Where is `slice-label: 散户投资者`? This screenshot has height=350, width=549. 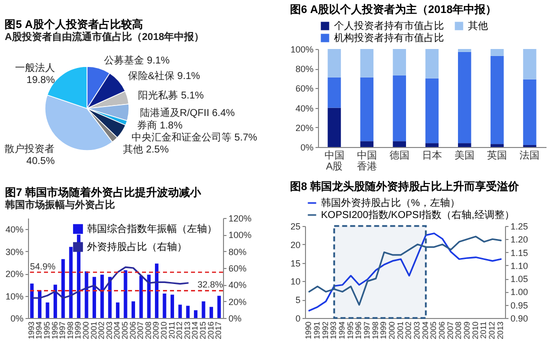 slice-label: 散户投资者 is located at coordinates (29, 149).